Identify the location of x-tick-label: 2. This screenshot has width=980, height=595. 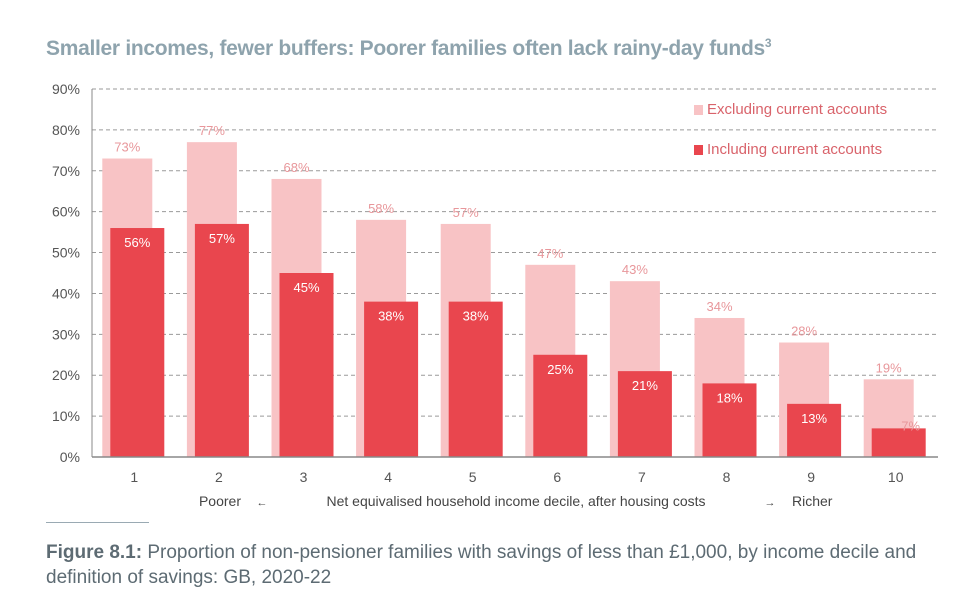
(219, 477).